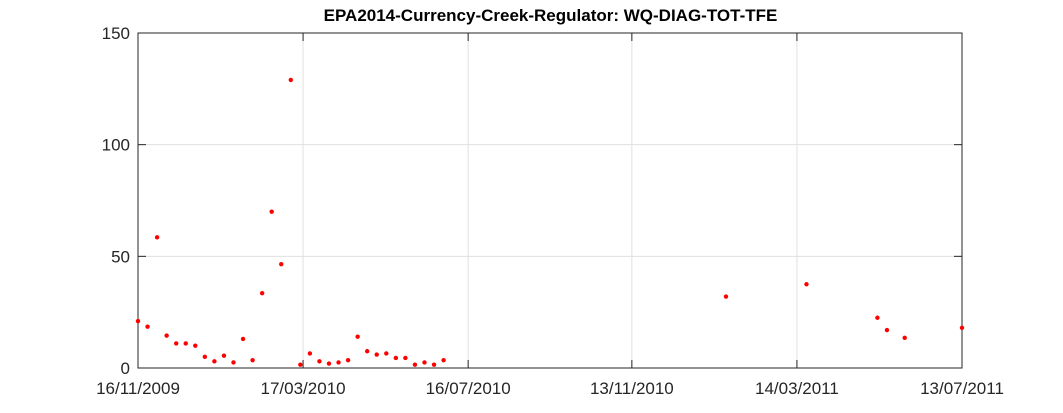  I want to click on x-tick-label: 16/11/2009, so click(138, 388).